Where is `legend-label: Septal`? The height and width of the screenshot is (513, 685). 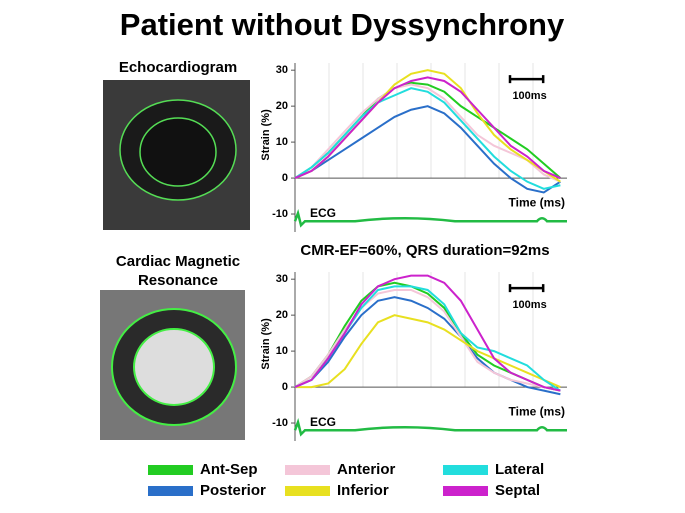 legend-label: Septal is located at coordinates (517, 490).